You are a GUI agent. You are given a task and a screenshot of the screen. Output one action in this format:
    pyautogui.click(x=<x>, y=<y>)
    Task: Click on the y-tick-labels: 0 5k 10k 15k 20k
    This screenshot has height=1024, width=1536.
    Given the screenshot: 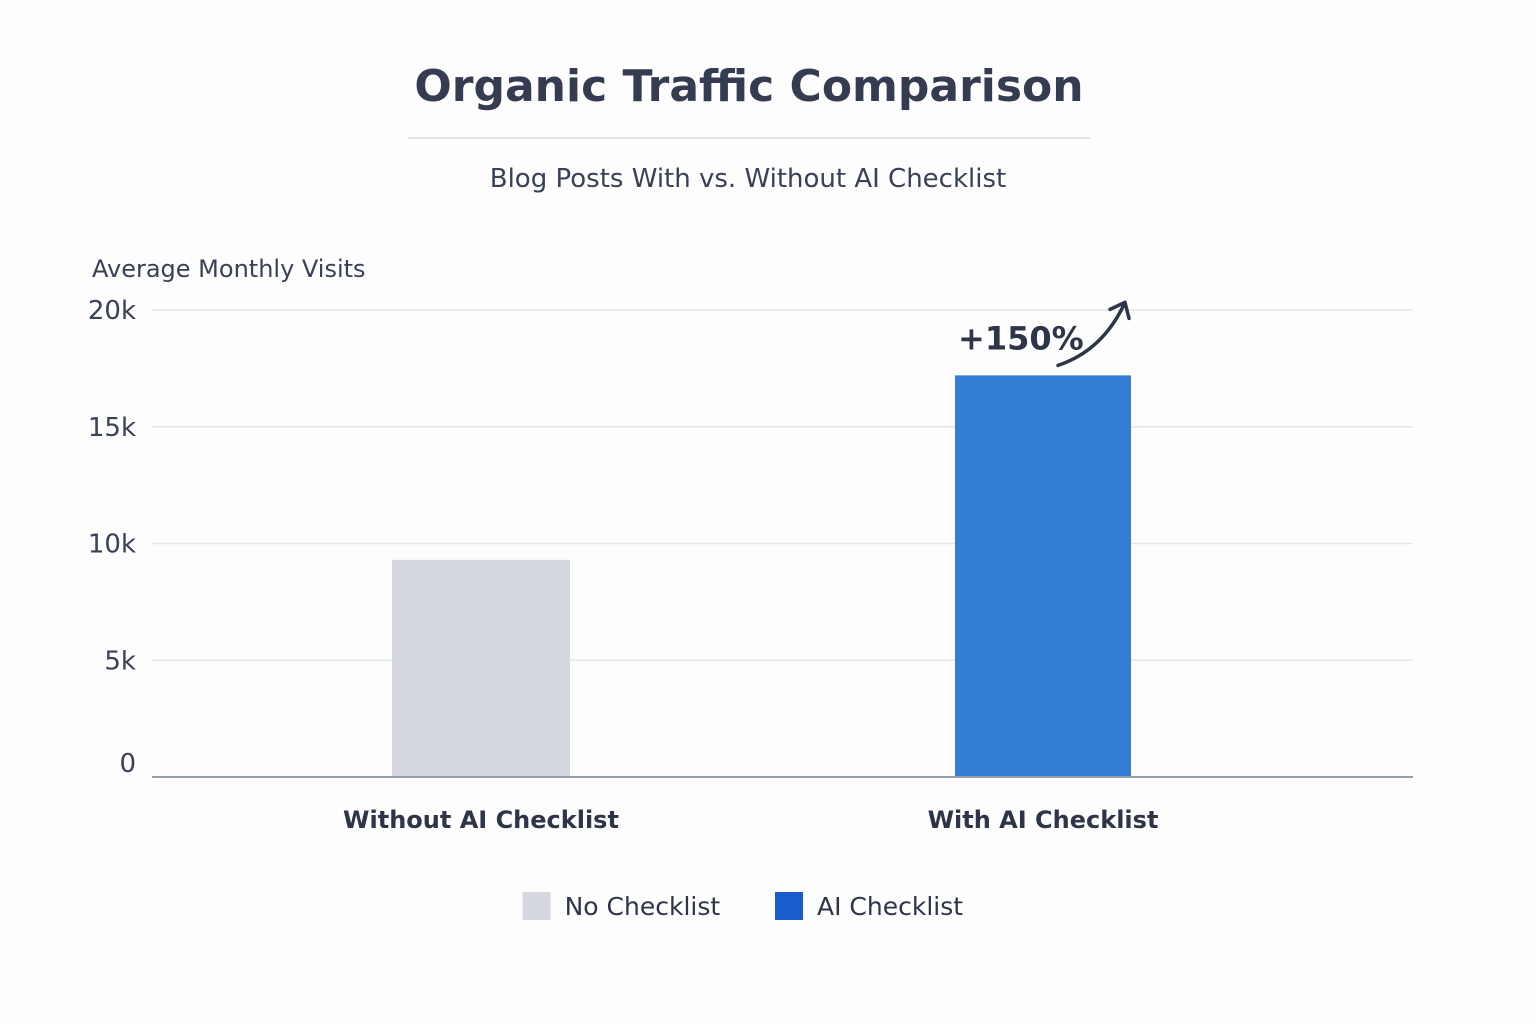 What is the action you would take?
    pyautogui.click(x=112, y=537)
    